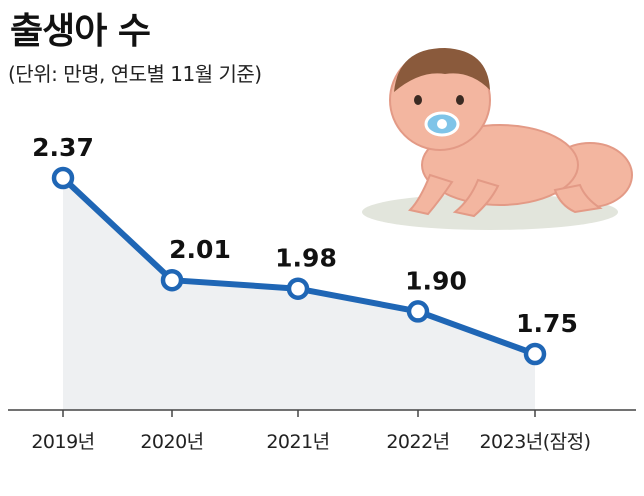 The width and height of the screenshot is (644, 496). I want to click on value-label: 1.75, so click(547, 323).